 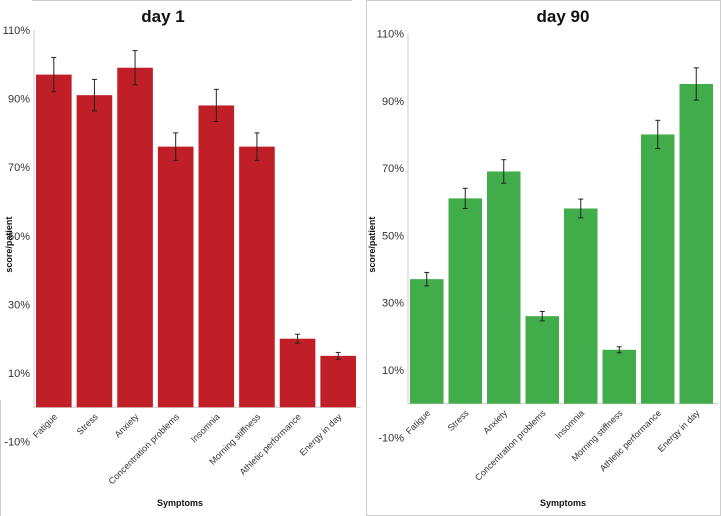 I want to click on x-tick-label: Energy in day, so click(x=321, y=434).